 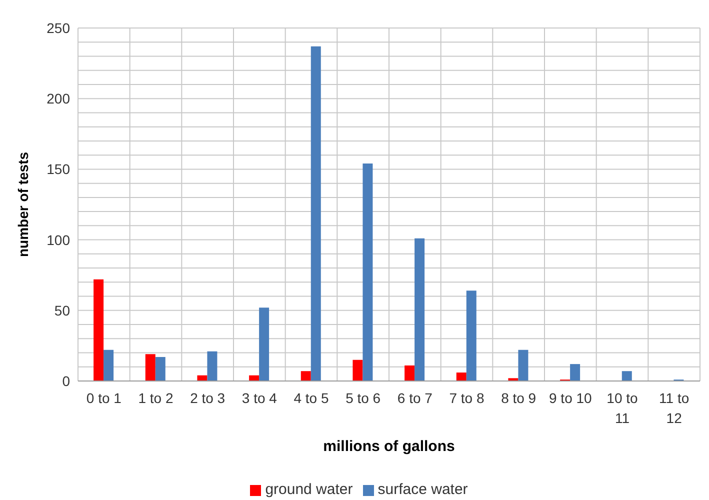 I want to click on x-tick-label: 3 to 4, so click(x=260, y=398).